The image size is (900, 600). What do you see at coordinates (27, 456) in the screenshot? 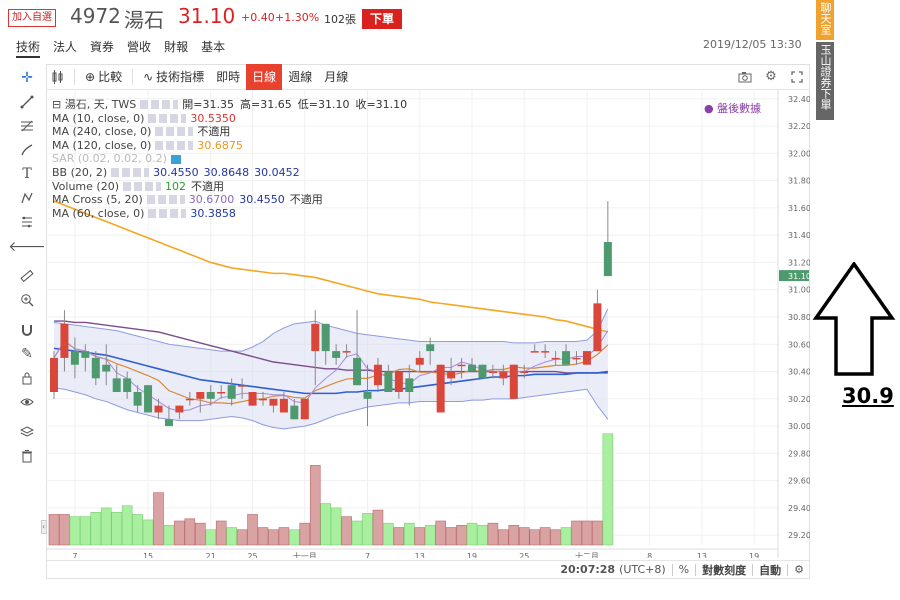
I see `trash-icon` at bounding box center [27, 456].